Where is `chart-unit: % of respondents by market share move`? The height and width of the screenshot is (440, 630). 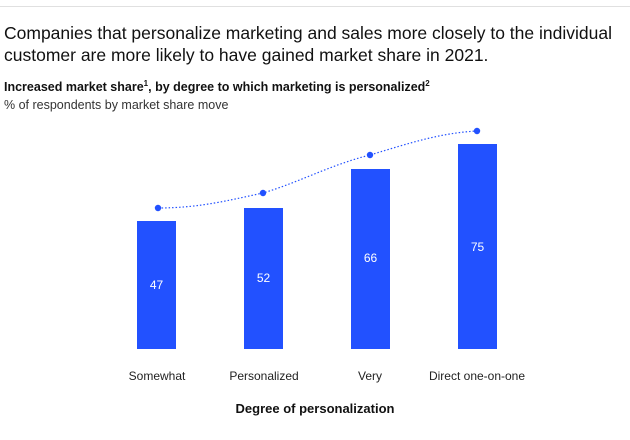 chart-unit: % of respondents by market share move is located at coordinates (116, 105).